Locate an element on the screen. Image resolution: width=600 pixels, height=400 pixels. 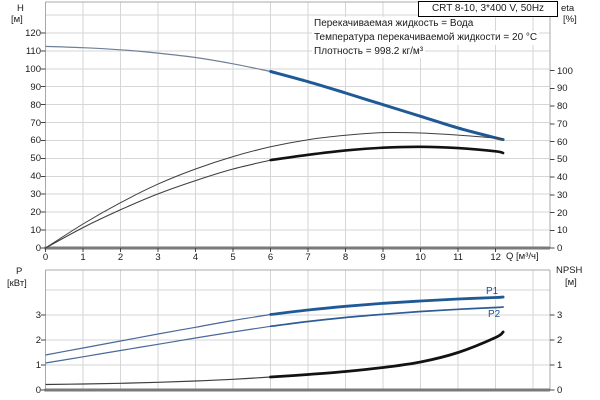
curve-label-p1: P1 is located at coordinates (492, 291).